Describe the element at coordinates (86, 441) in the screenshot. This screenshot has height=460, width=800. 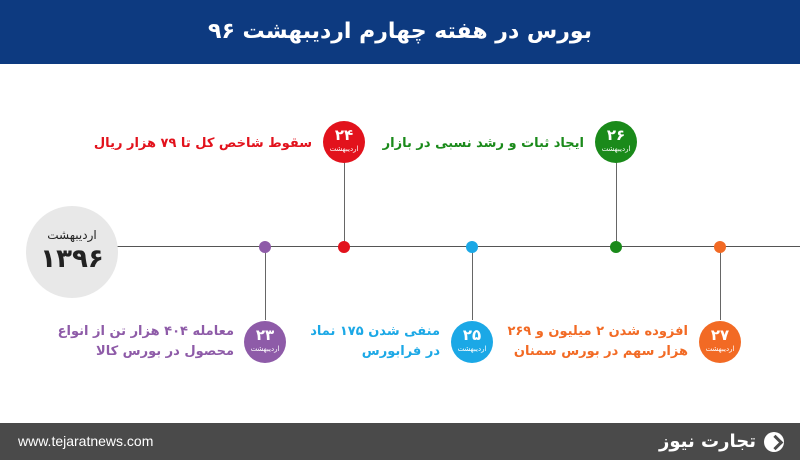
I see `footer-url: www.tejaratnews.com` at that location.